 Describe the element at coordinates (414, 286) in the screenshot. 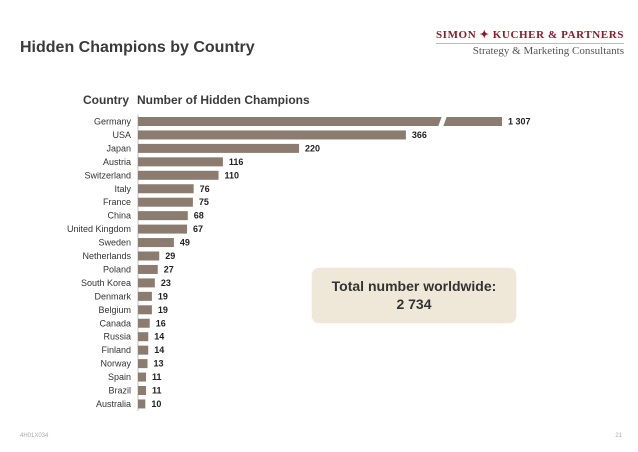

I see `total-label: Total number worldwide:` at that location.